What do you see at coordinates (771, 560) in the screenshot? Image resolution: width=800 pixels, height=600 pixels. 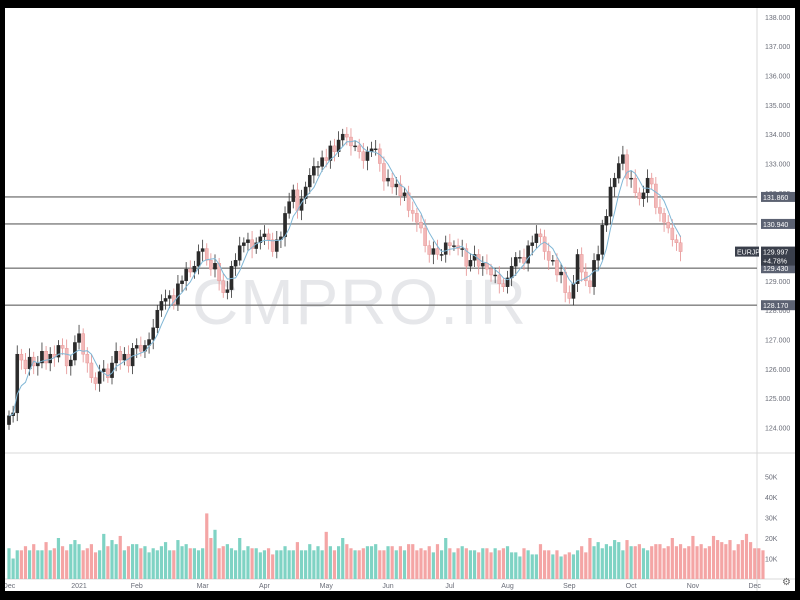 I see `volume-tick-label: 10K` at bounding box center [771, 560].